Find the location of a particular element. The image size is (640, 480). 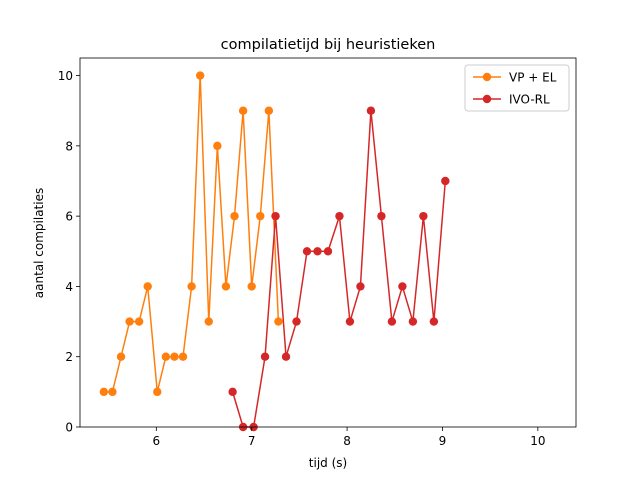

legend-label: IVO-RL is located at coordinates (529, 100).